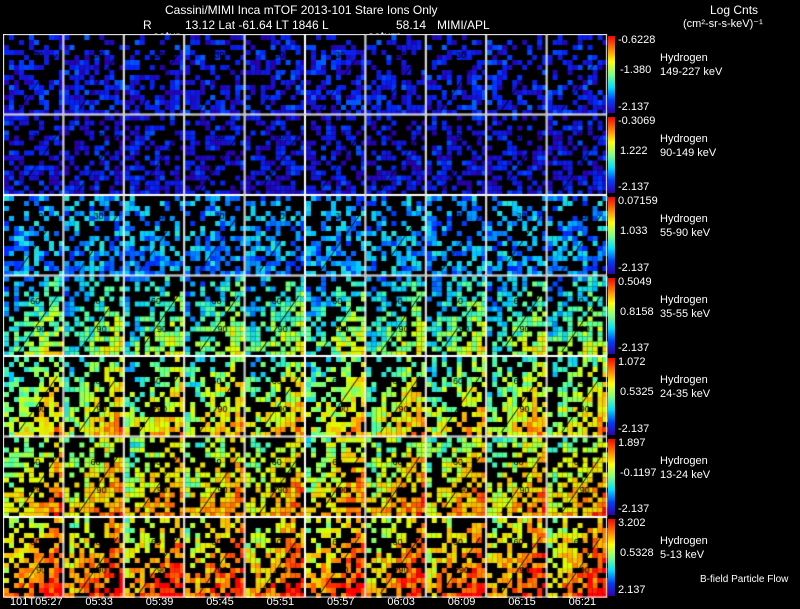 This screenshot has height=609, width=800. I want to click on scale-max-label: 0.07159, so click(638, 201).